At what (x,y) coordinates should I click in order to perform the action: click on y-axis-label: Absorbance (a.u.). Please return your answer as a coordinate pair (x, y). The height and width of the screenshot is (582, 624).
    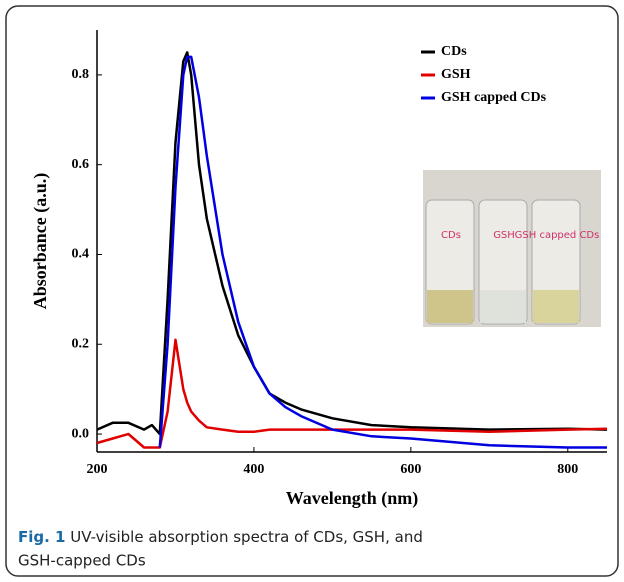
    Looking at the image, I should click on (40, 241).